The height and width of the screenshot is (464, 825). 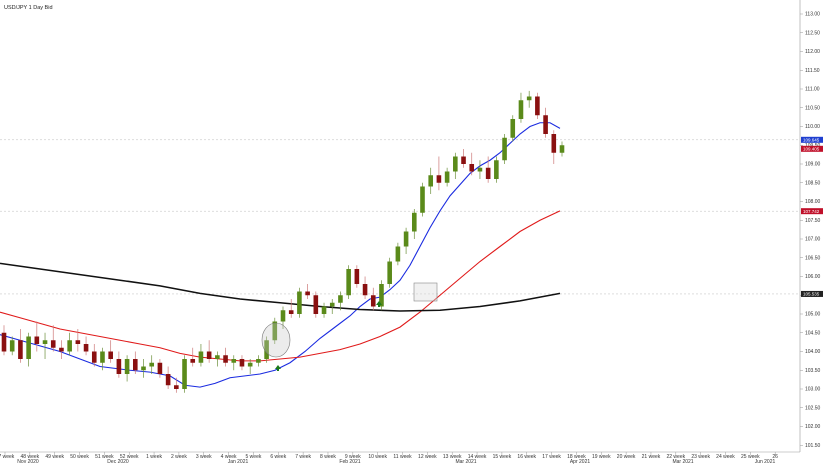 What do you see at coordinates (651, 457) in the screenshot?
I see `x-week-label: 21 week` at bounding box center [651, 457].